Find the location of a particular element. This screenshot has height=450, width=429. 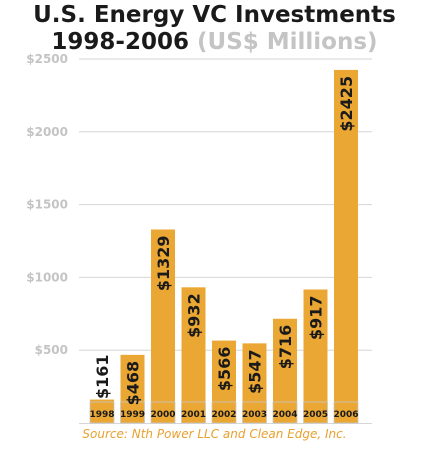

chart-title-line2: 1998-2006 (US$ Millions) is located at coordinates (214, 42).